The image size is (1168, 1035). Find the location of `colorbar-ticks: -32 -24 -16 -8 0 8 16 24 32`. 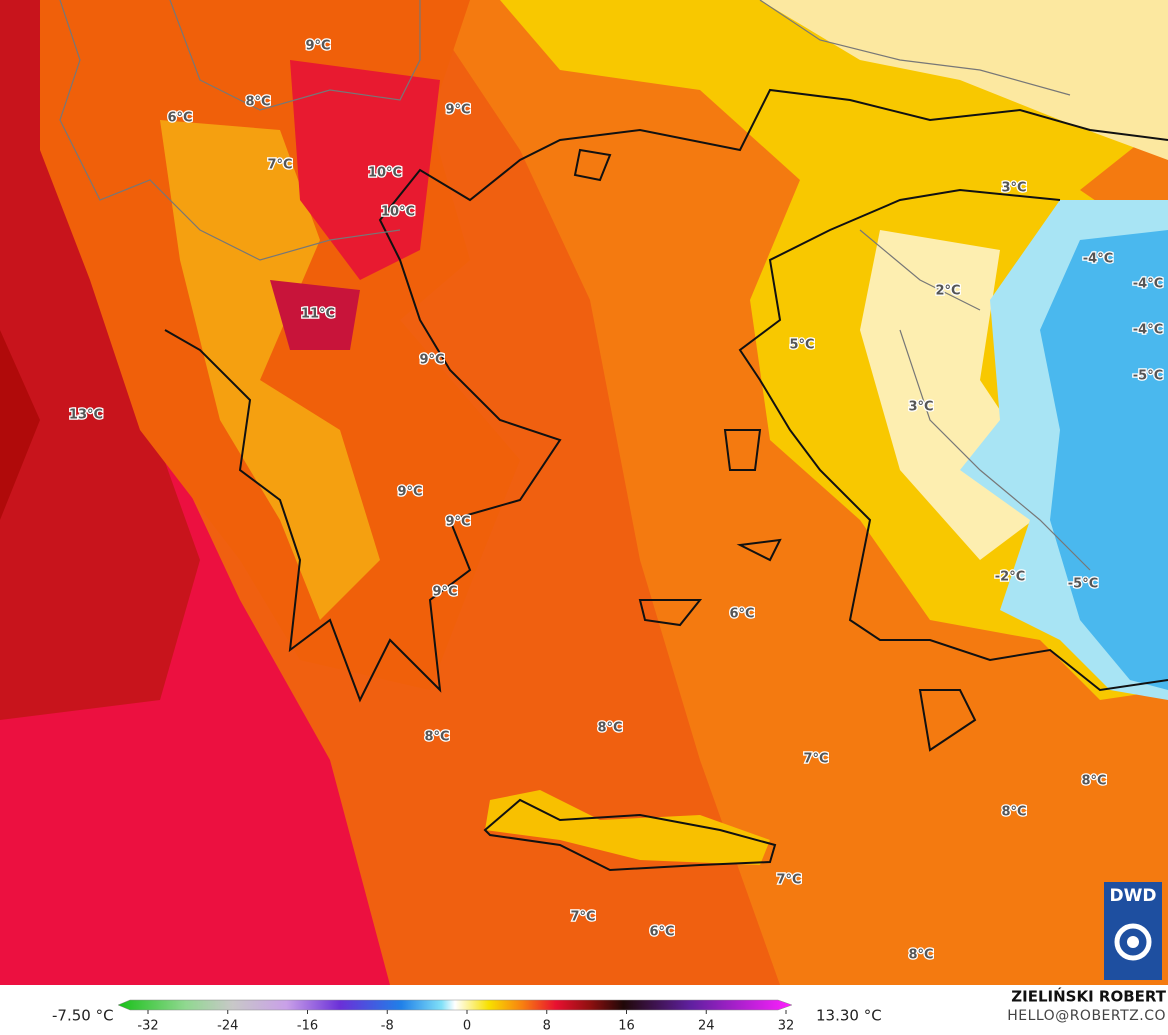

colorbar-ticks: -32 -24 -16 -8 0 8 16 24 32 is located at coordinates (465, 1022).